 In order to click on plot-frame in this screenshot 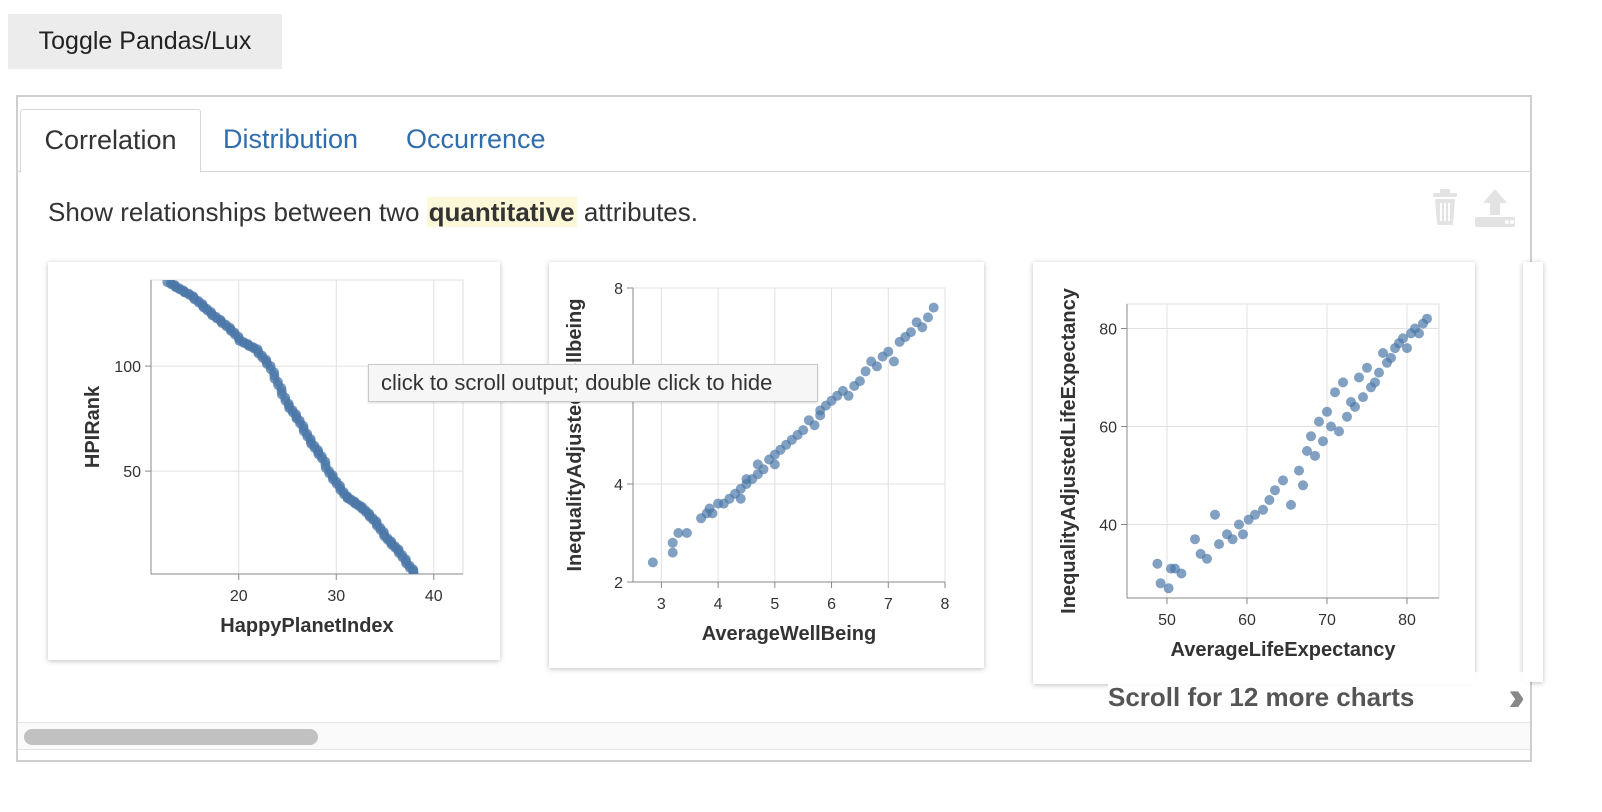, I will do `click(789, 435)`.